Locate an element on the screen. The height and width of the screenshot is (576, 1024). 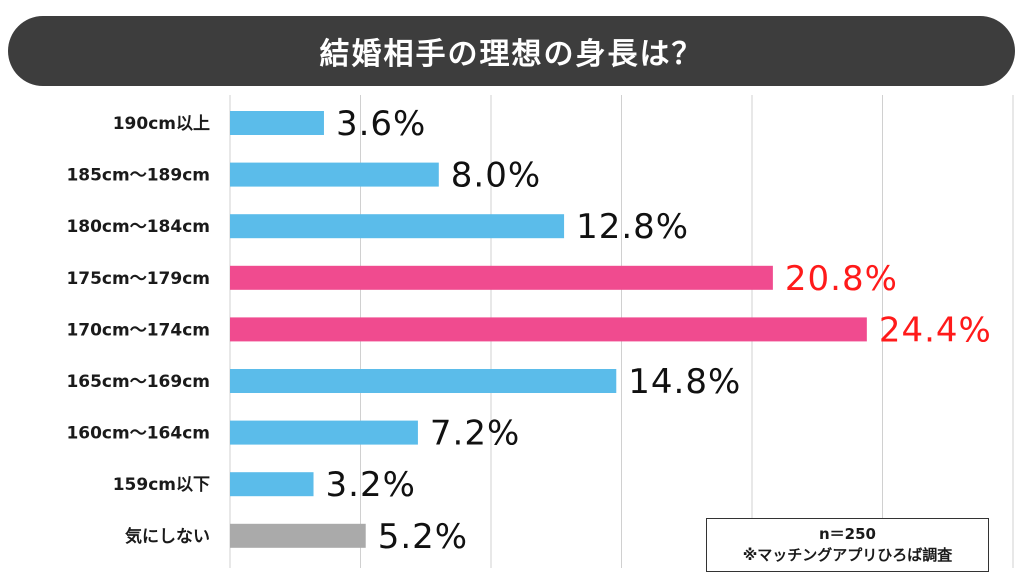
chart-title: 結婚相手の理想の身長は？ is located at coordinates (511, 54).